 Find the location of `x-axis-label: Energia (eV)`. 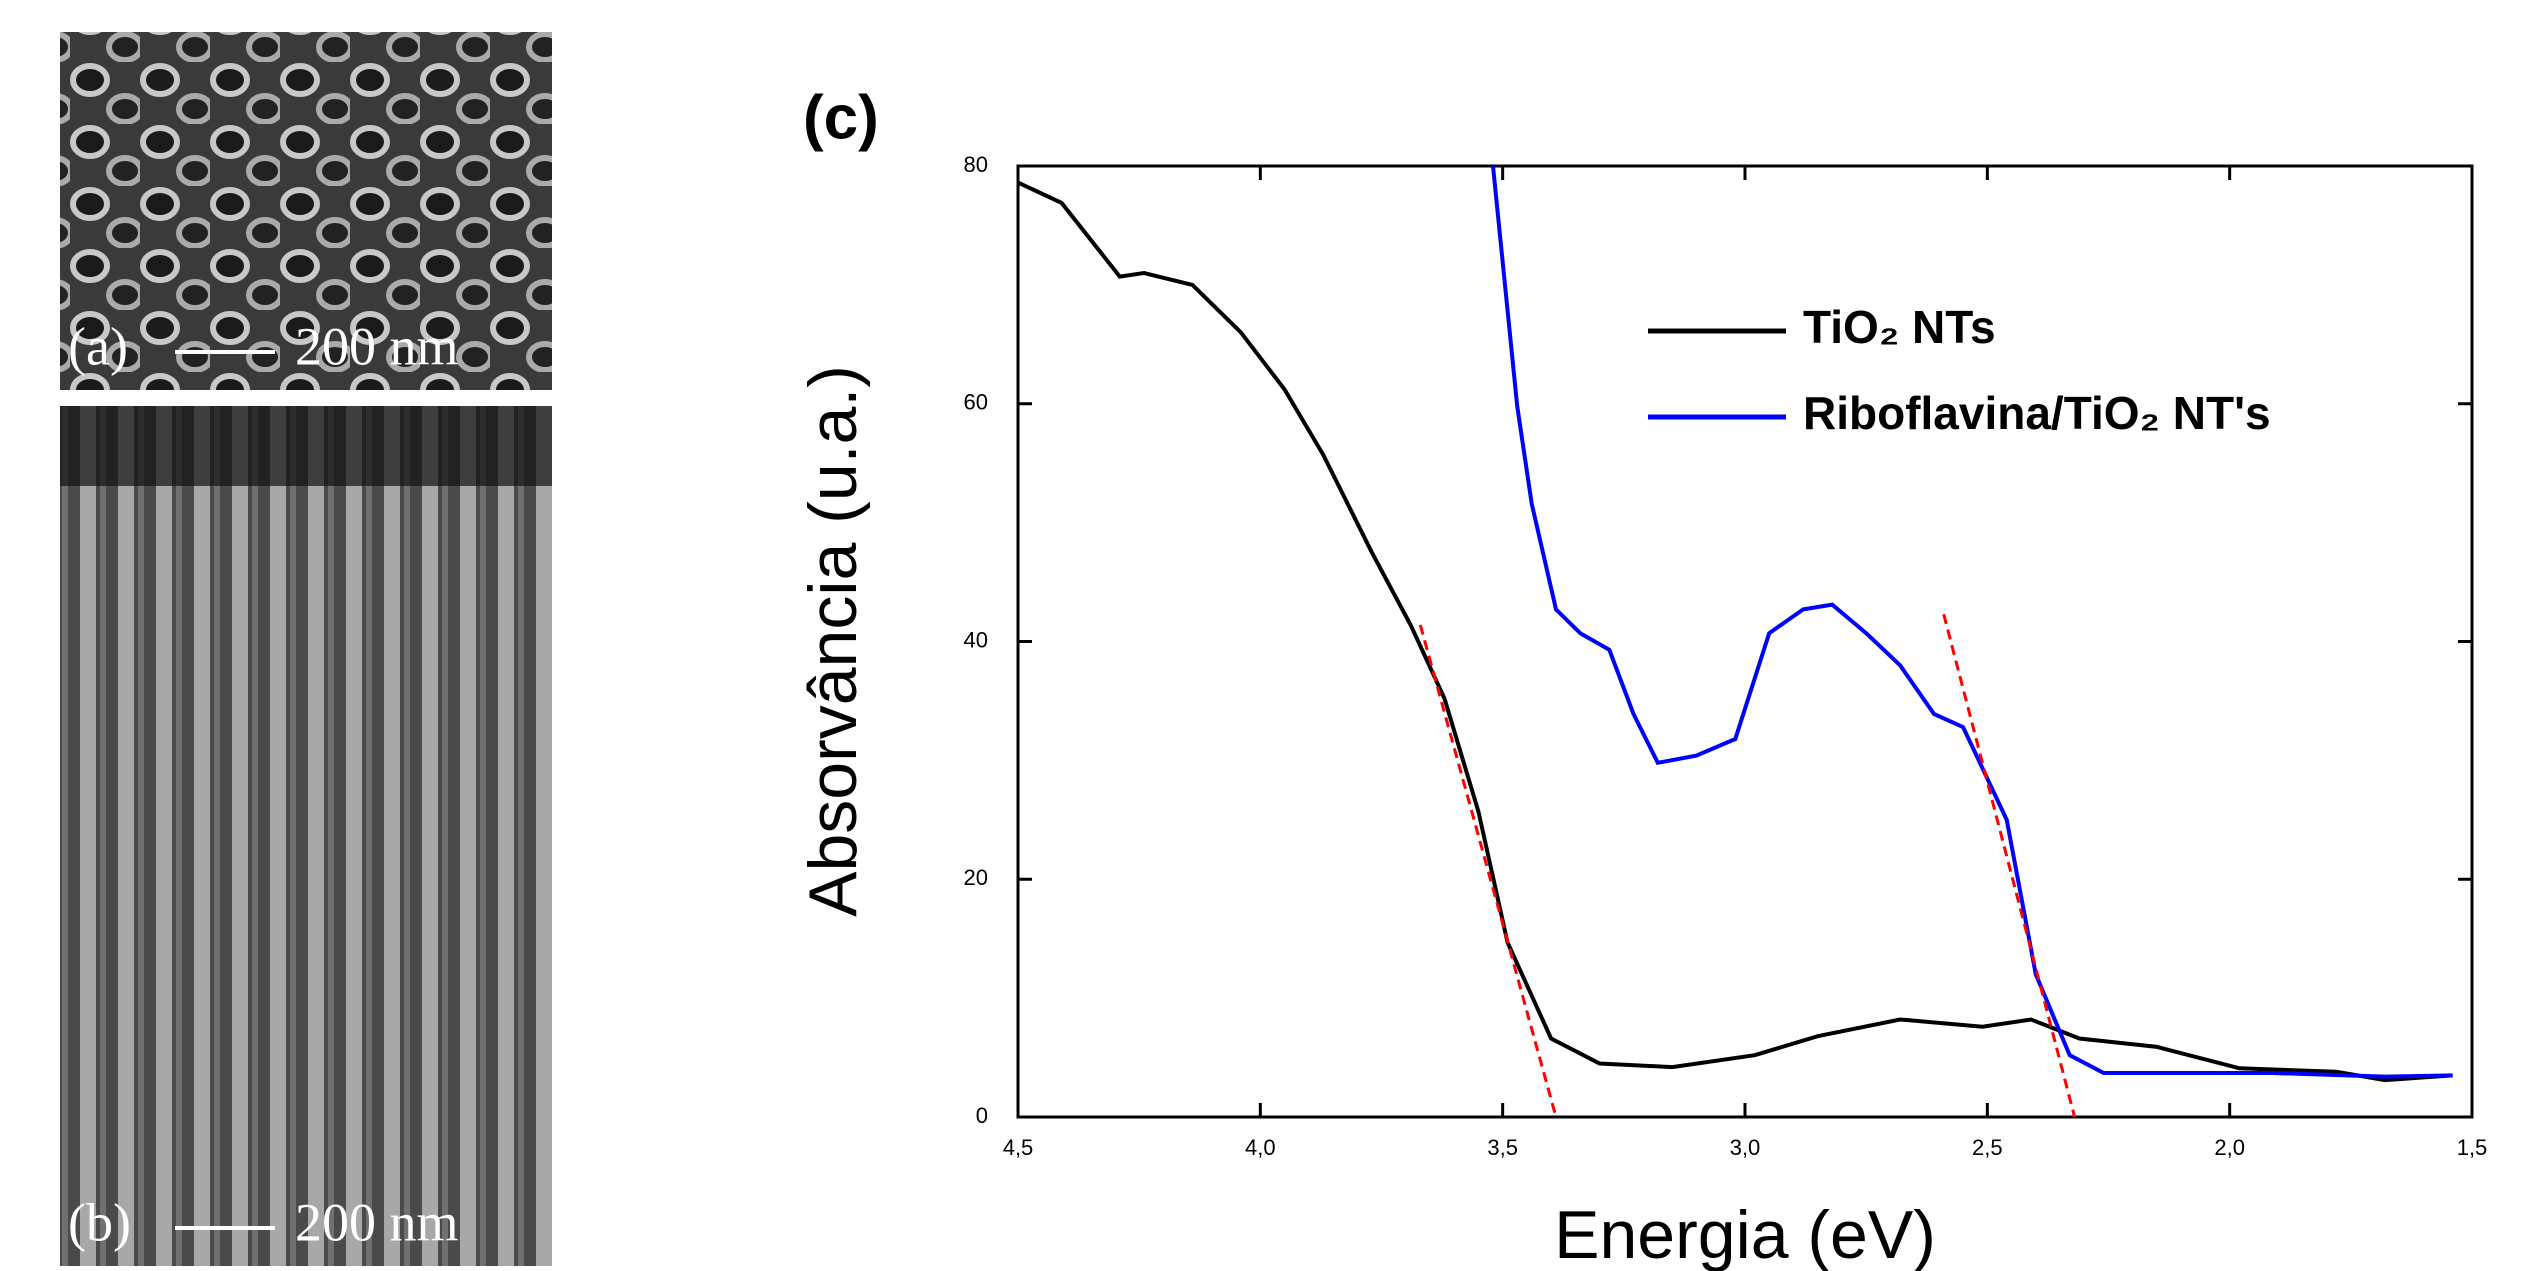

x-axis-label: Energia (eV) is located at coordinates (1745, 1234).